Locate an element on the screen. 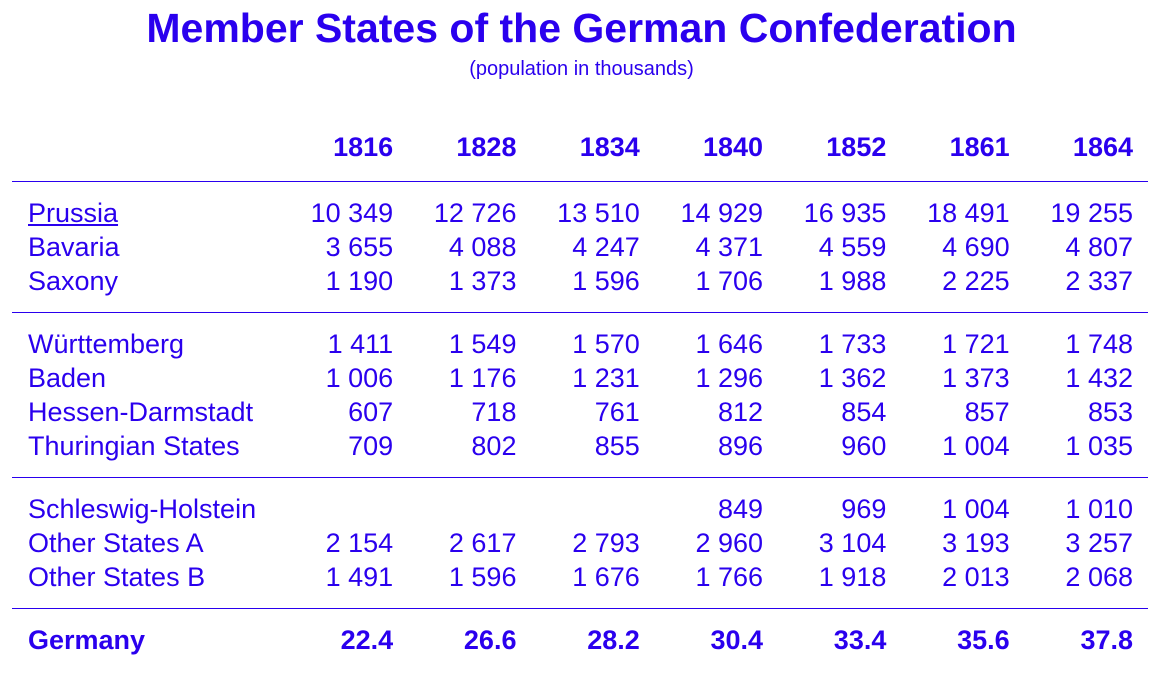 Image resolution: width=1163 pixels, height=681 pixels. population-value: 3 257 is located at coordinates (1099, 543).